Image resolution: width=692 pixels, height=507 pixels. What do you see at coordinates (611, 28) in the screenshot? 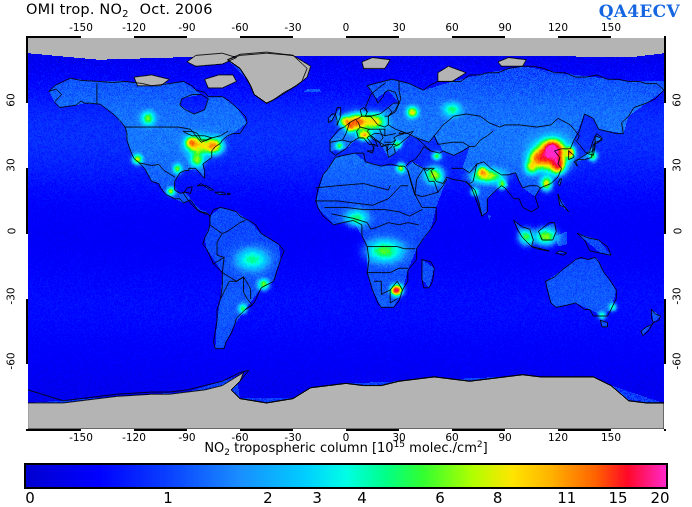
I see `lon-label-top-150: 150` at bounding box center [611, 28].